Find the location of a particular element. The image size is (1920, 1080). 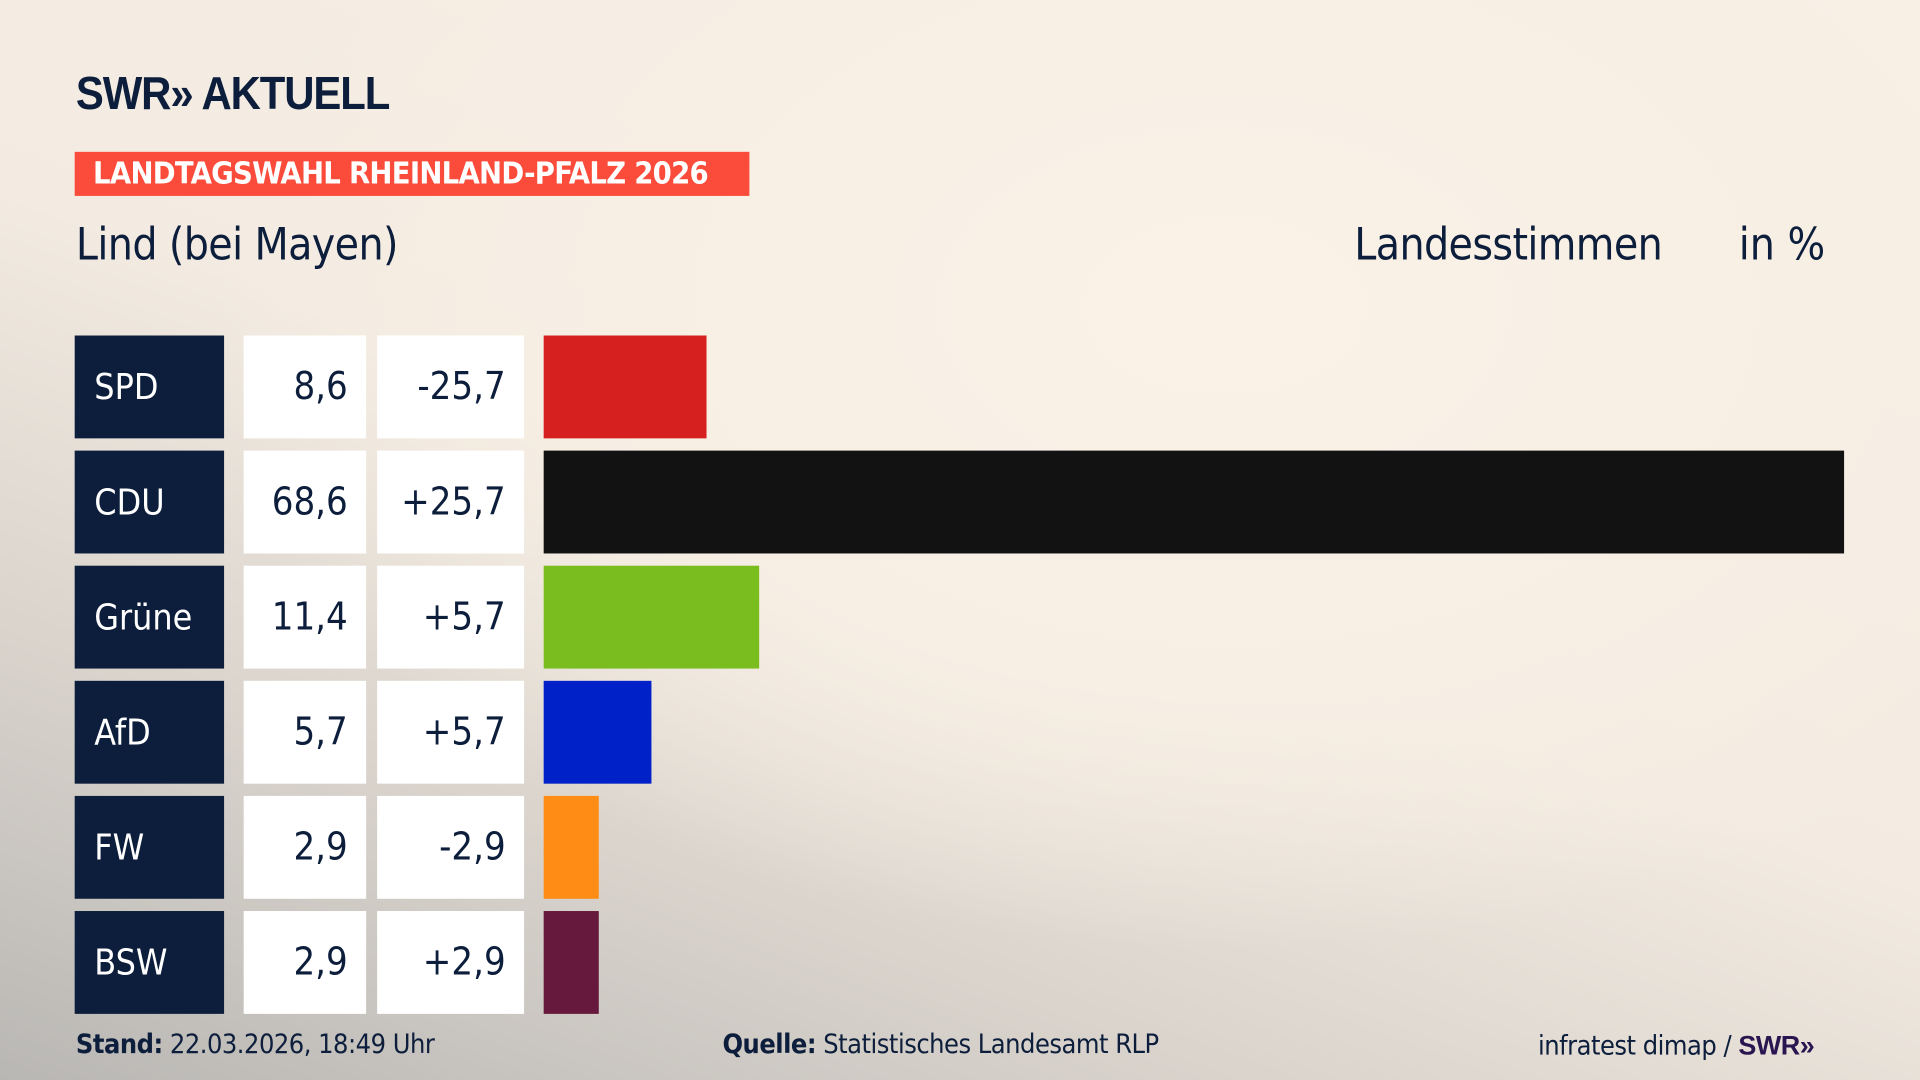

party-label: FW is located at coordinates (149, 847).